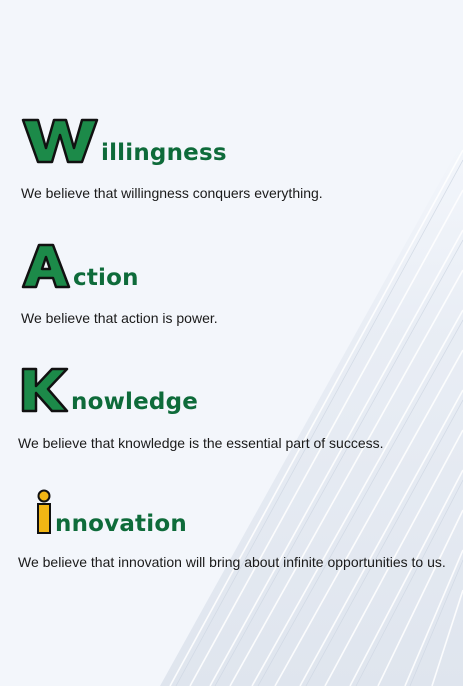 The height and width of the screenshot is (686, 463). I want to click on initial-letter-w, so click(60, 141).